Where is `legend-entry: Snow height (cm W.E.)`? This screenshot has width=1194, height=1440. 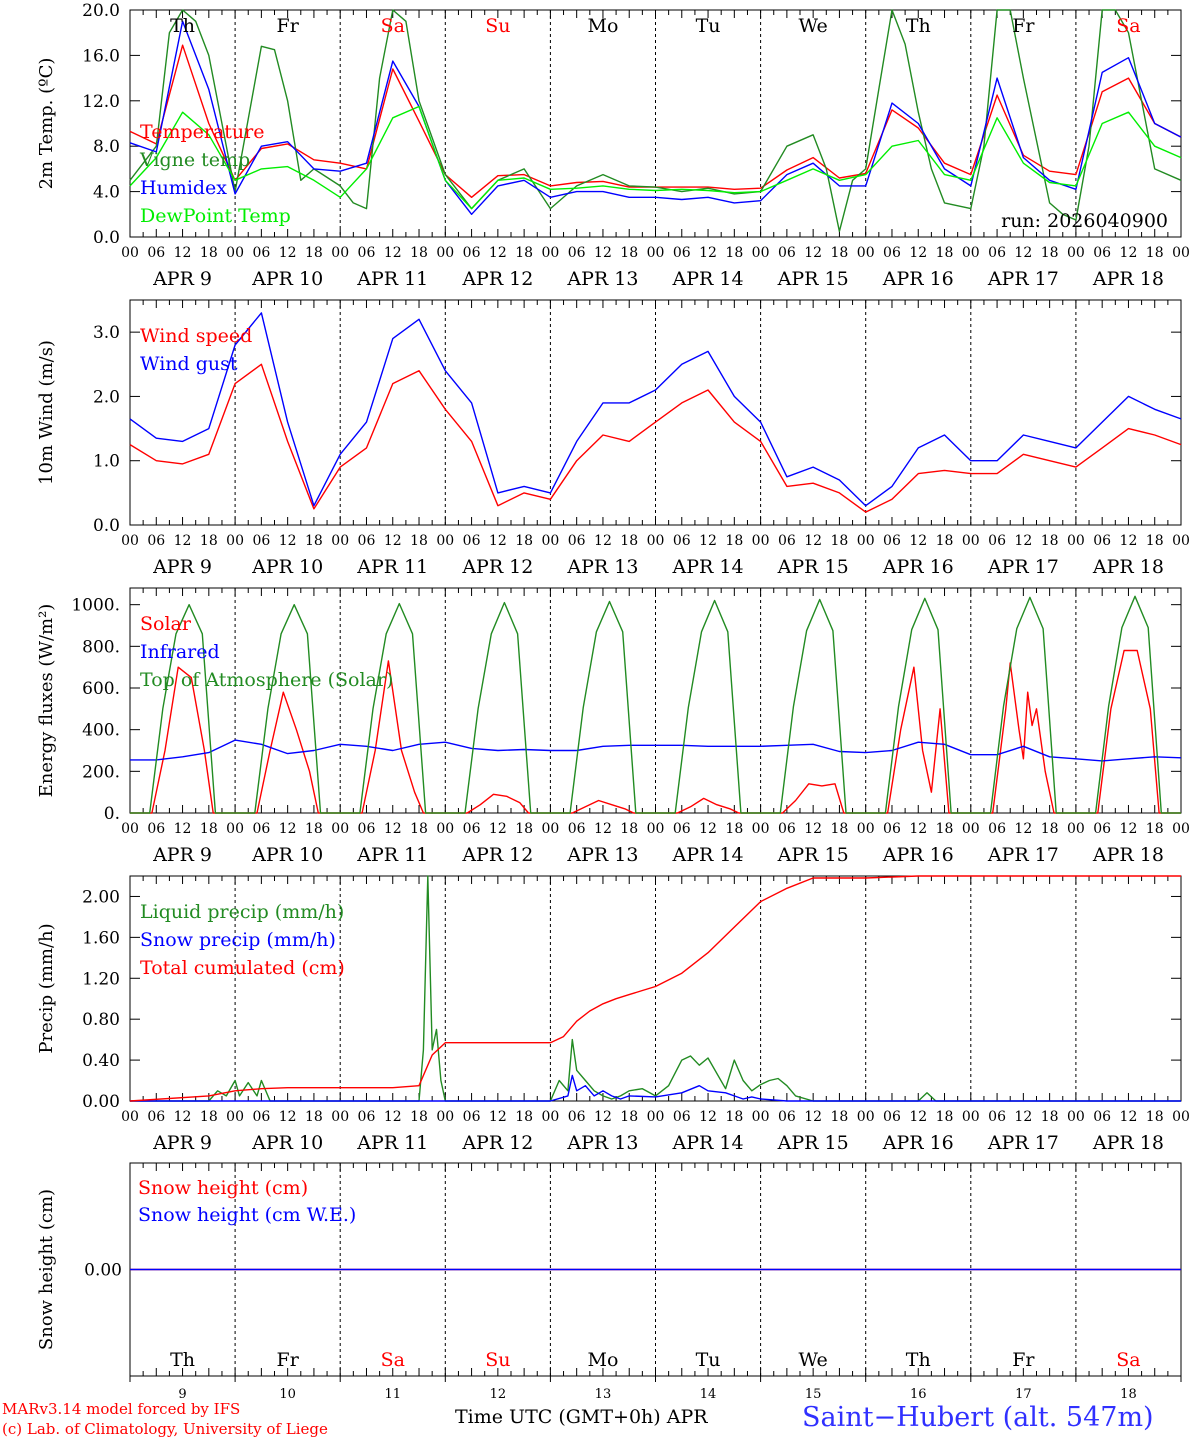
legend-entry: Snow height (cm W.E.) is located at coordinates (247, 1215).